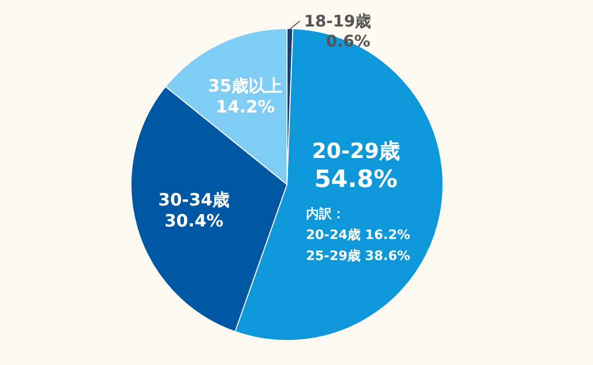 The width and height of the screenshot is (593, 365). I want to click on data-label: 54.8%, so click(356, 178).